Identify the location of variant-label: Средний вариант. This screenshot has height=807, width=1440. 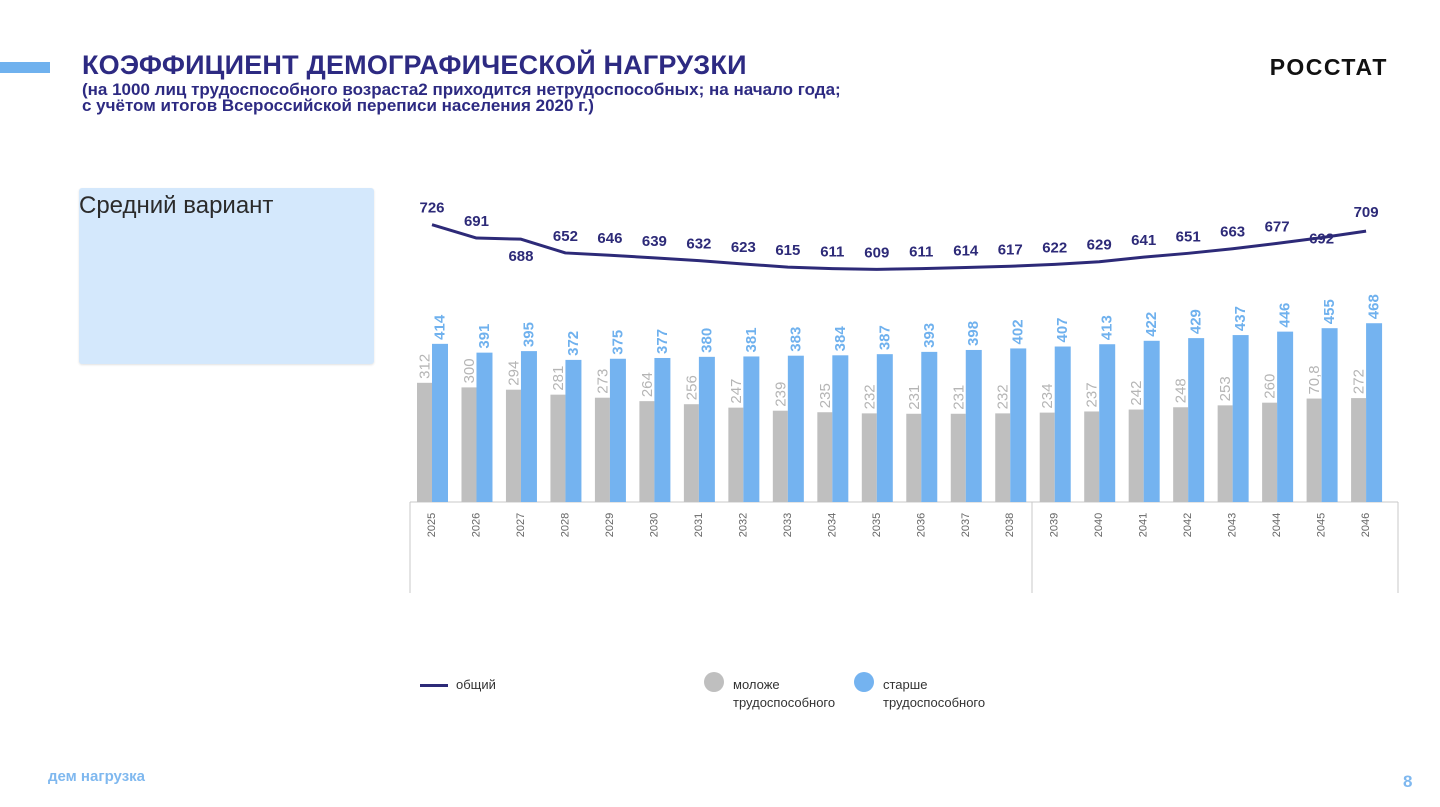
(176, 205).